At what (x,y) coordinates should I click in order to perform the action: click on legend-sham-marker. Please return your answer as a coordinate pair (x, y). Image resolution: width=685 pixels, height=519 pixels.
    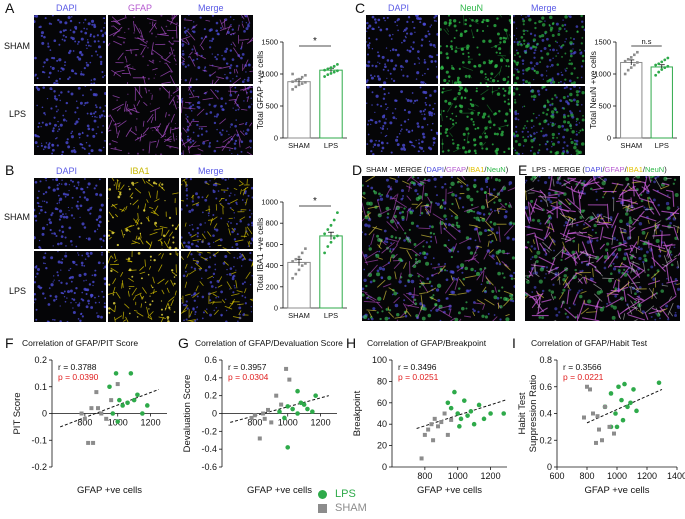
    Looking at the image, I should click on (322, 508).